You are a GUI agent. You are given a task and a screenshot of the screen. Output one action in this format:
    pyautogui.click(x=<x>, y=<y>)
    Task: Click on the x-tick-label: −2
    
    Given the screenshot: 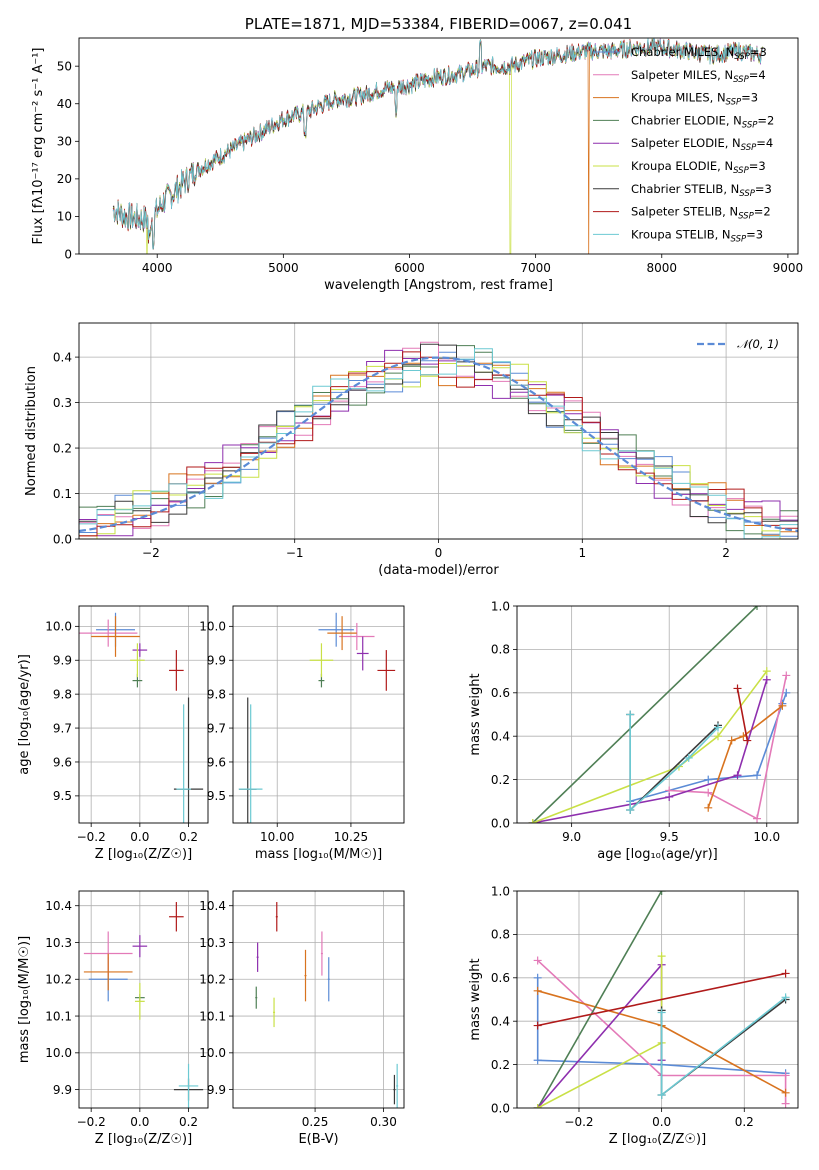 What is the action you would take?
    pyautogui.click(x=151, y=553)
    